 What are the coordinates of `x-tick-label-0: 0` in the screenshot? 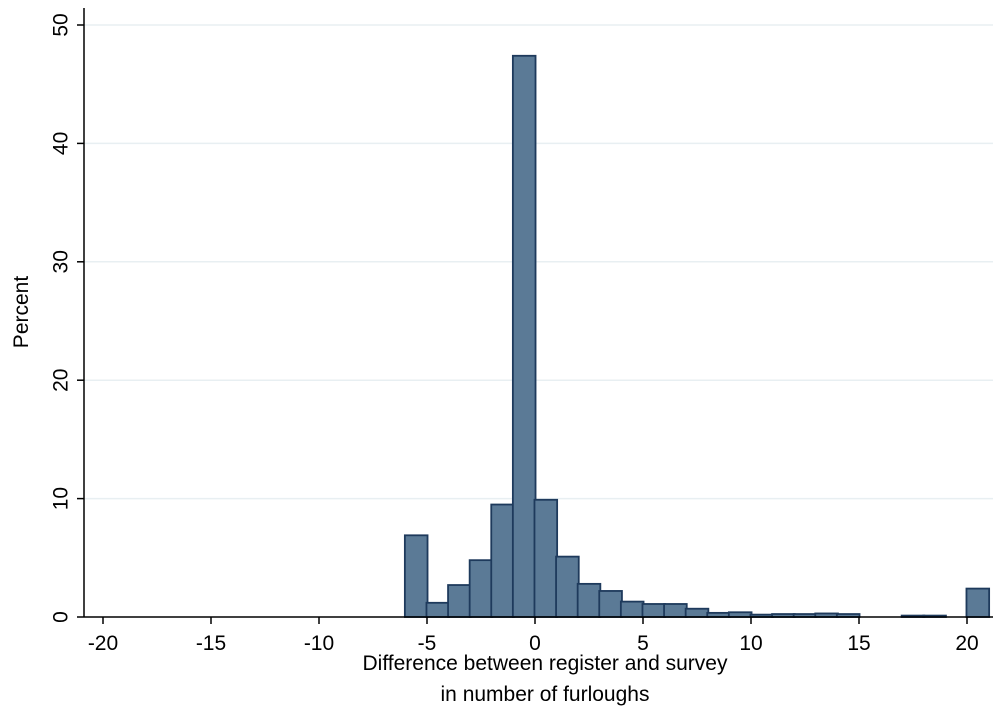 It's located at (535, 643).